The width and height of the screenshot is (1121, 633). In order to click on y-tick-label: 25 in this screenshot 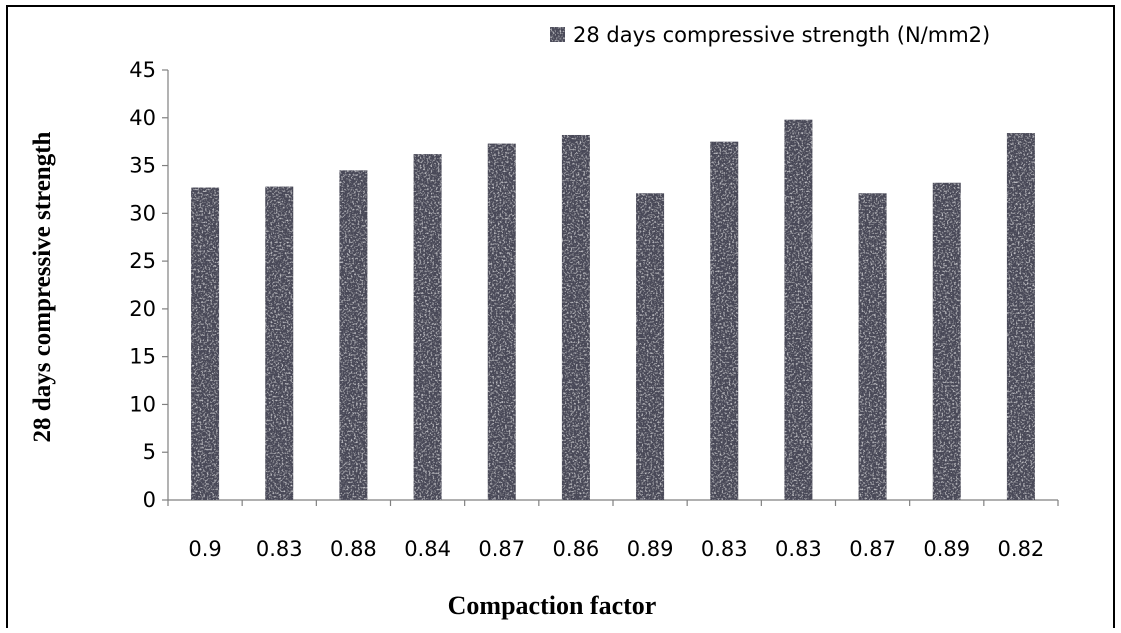, I will do `click(142, 261)`.